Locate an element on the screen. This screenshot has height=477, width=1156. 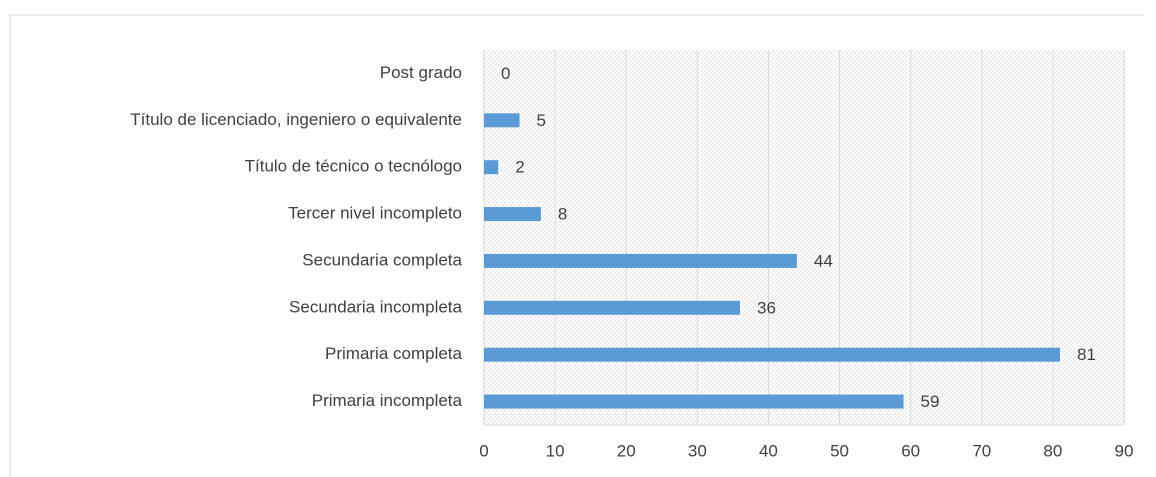
x-tick-label: 60 is located at coordinates (910, 450).